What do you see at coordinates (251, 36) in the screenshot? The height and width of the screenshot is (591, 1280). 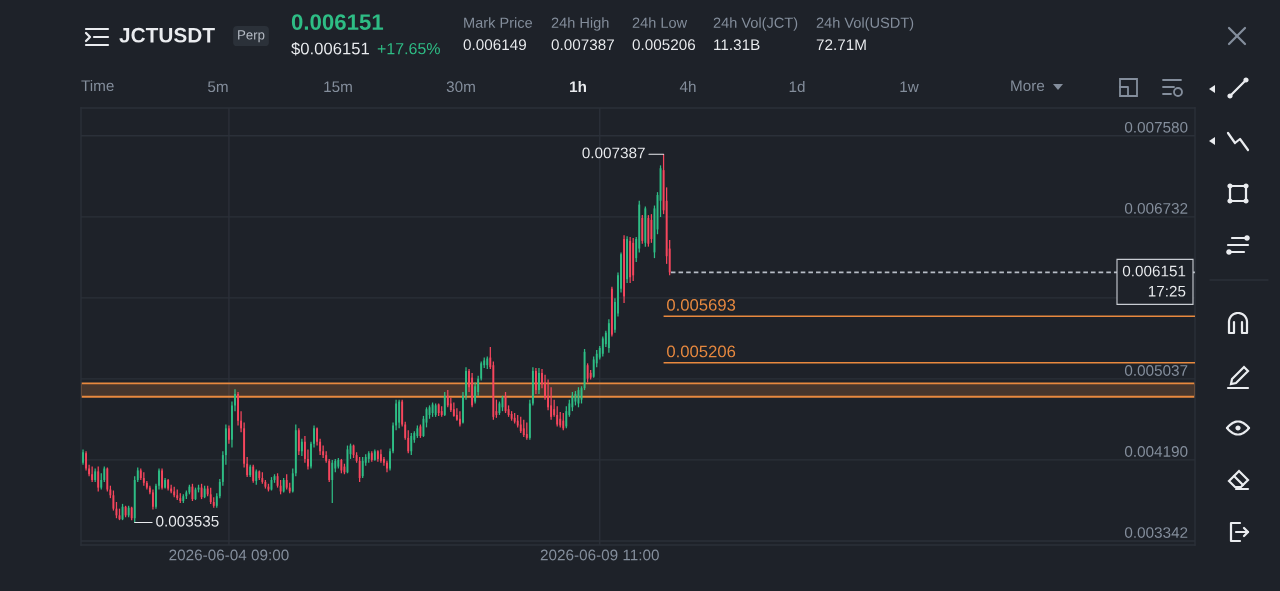 I see `text: Perp` at bounding box center [251, 36].